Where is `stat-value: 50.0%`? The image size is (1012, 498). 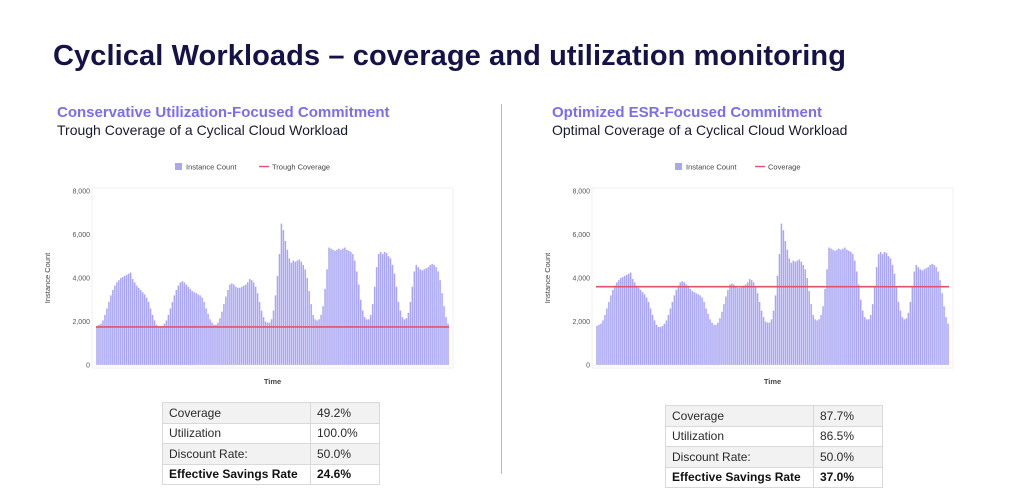
stat-value: 50.0% is located at coordinates (848, 457).